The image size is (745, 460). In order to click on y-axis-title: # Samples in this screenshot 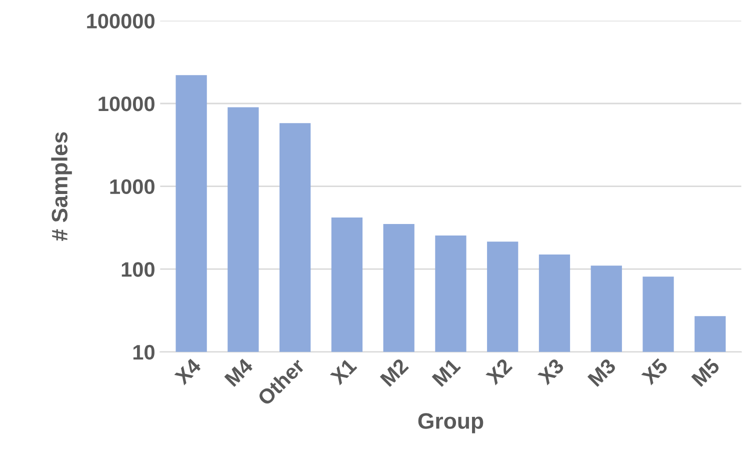, I will do `click(61, 186)`.